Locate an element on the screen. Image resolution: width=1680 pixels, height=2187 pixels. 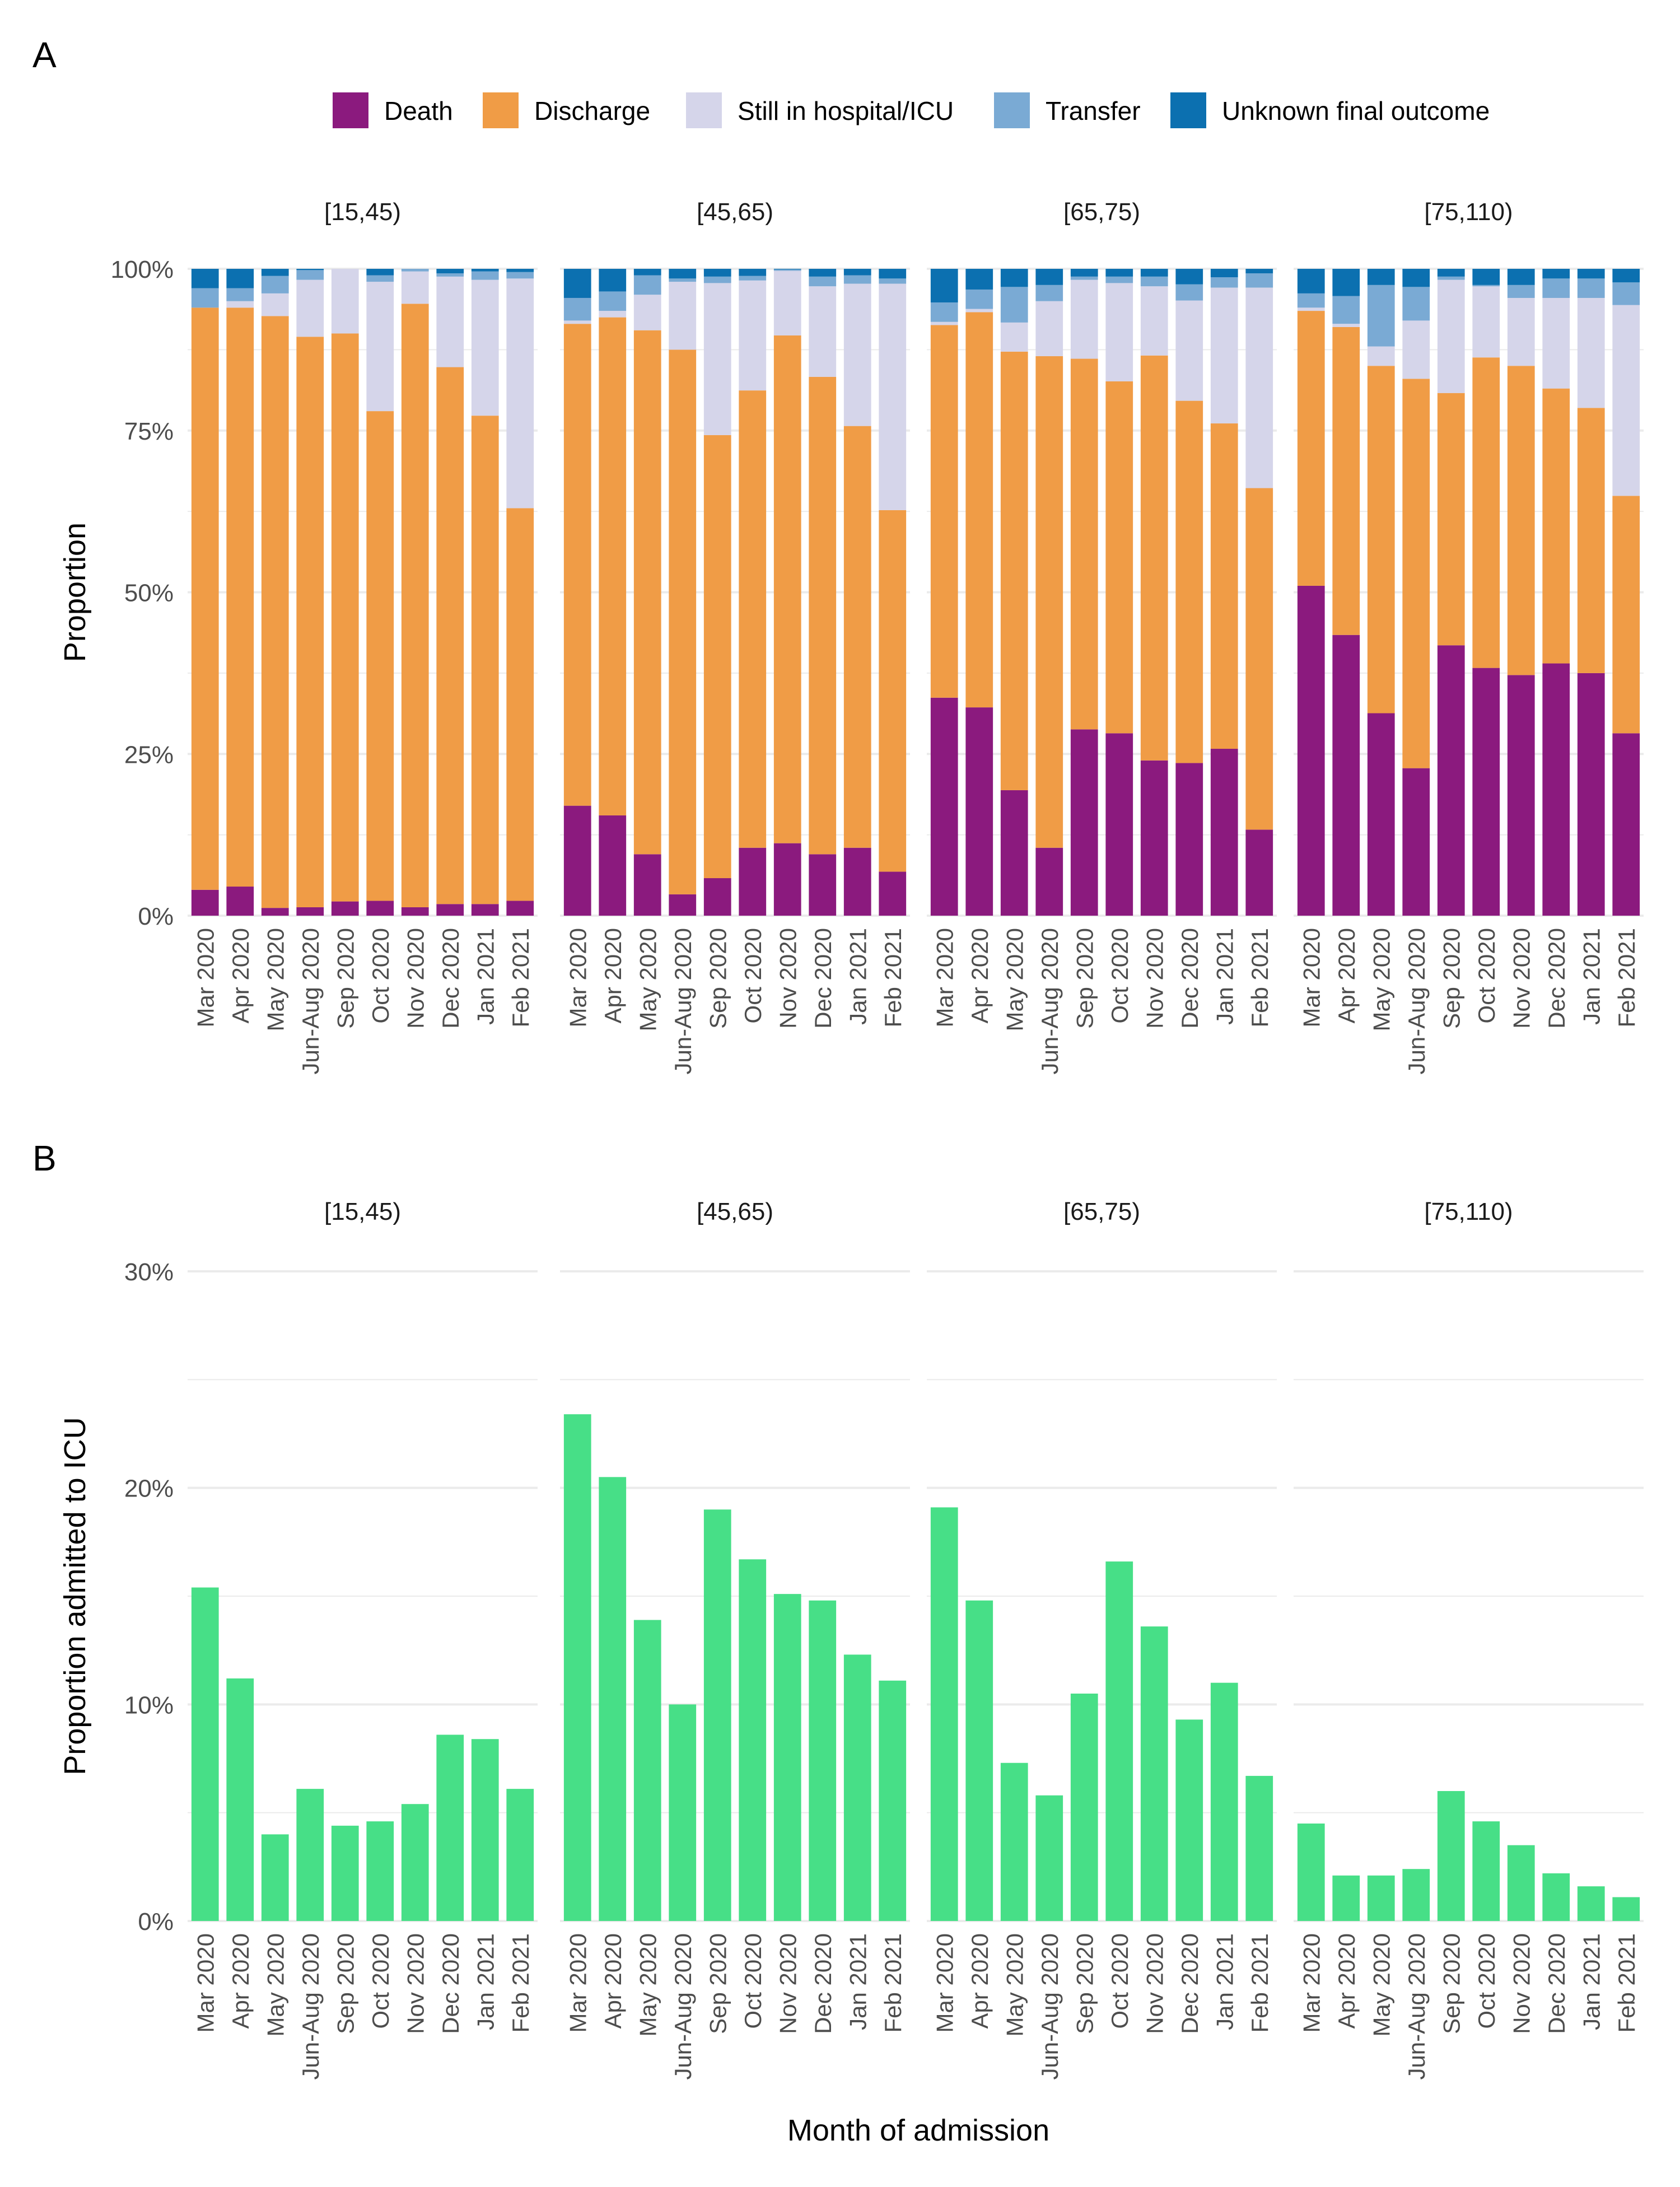
panel-a-ytick-label: 0% is located at coordinates (156, 917).